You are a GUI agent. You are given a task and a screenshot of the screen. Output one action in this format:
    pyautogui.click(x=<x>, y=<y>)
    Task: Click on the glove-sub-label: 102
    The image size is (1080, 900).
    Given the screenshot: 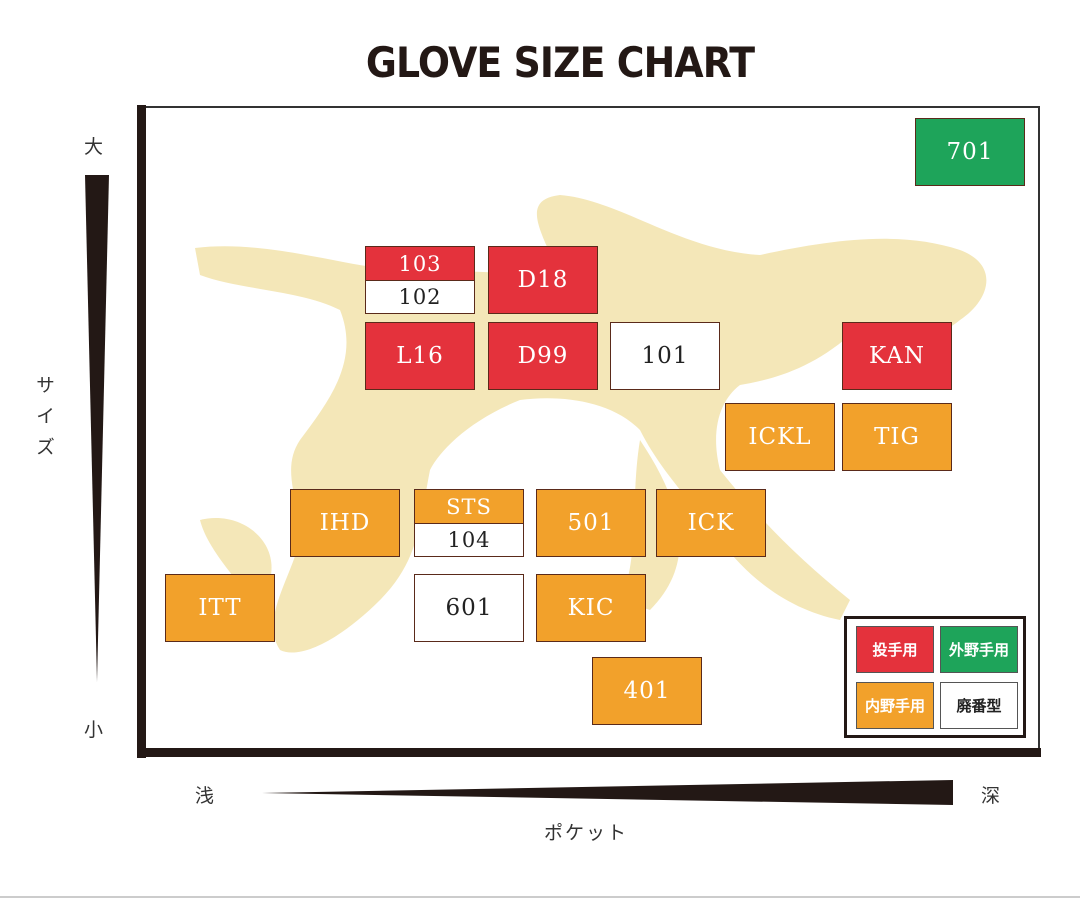 What is the action you would take?
    pyautogui.click(x=420, y=296)
    